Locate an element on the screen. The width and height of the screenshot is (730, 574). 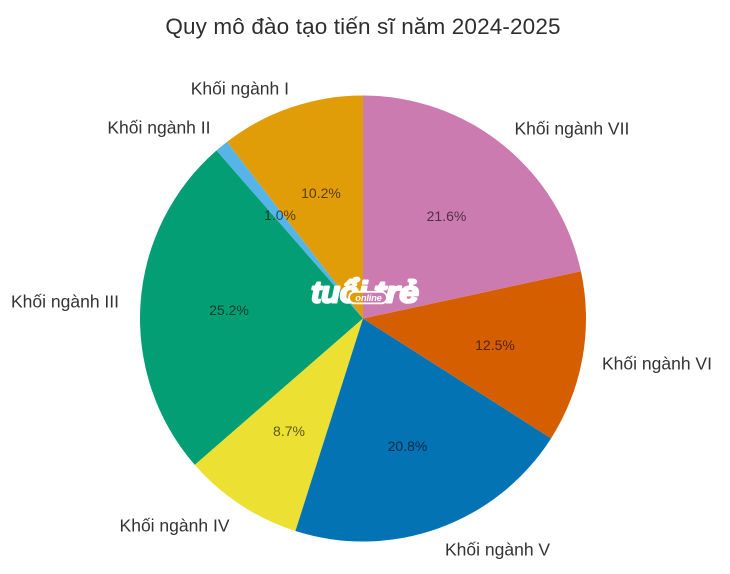
svg-text: online is located at coordinates (368, 297).